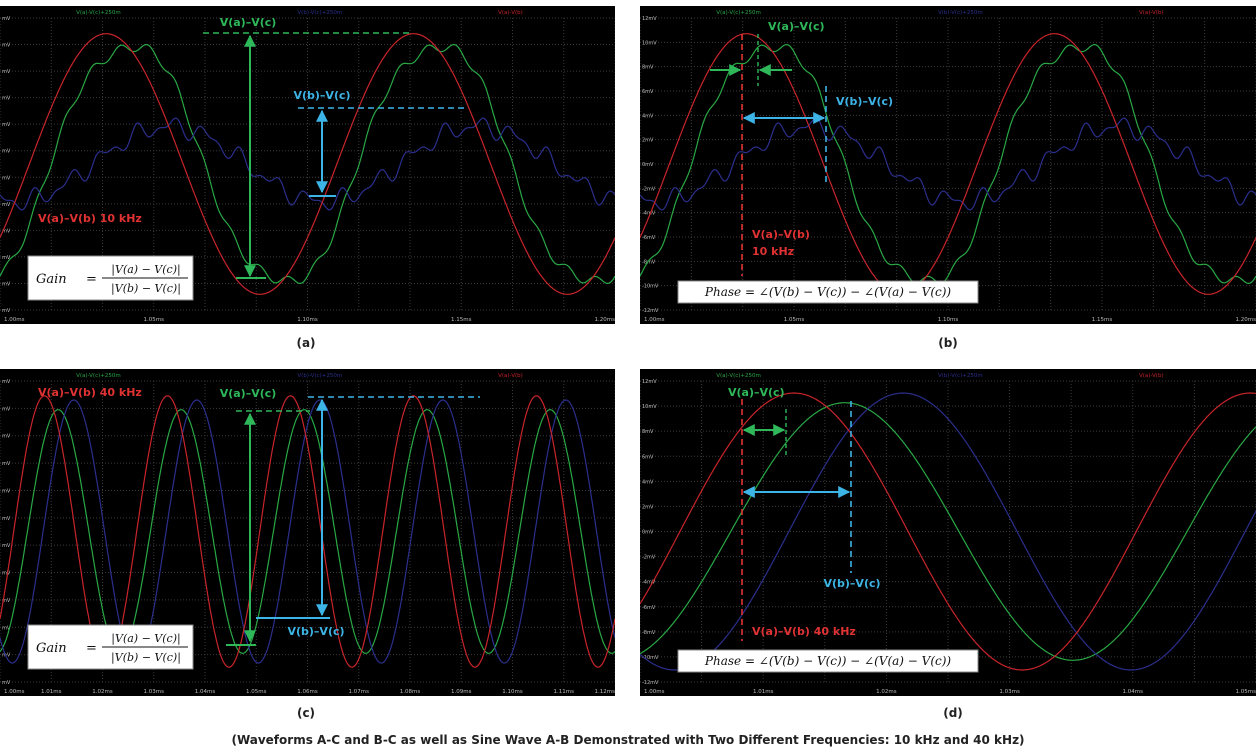 The width and height of the screenshot is (1256, 756). I want to click on y-tick-label: -6mV, so click(649, 608).